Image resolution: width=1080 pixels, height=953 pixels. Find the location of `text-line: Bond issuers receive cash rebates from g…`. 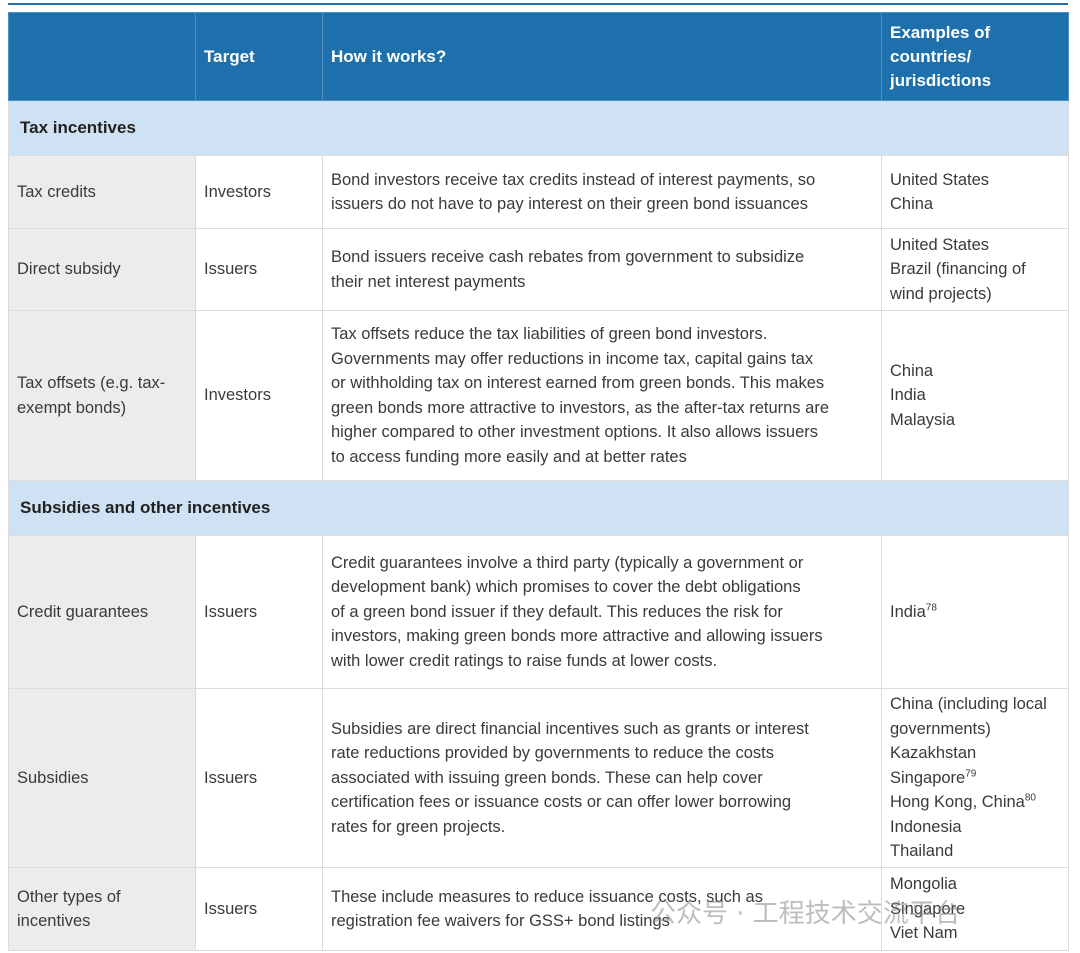

text-line: Bond issuers receive cash rebates from g… is located at coordinates (568, 257).